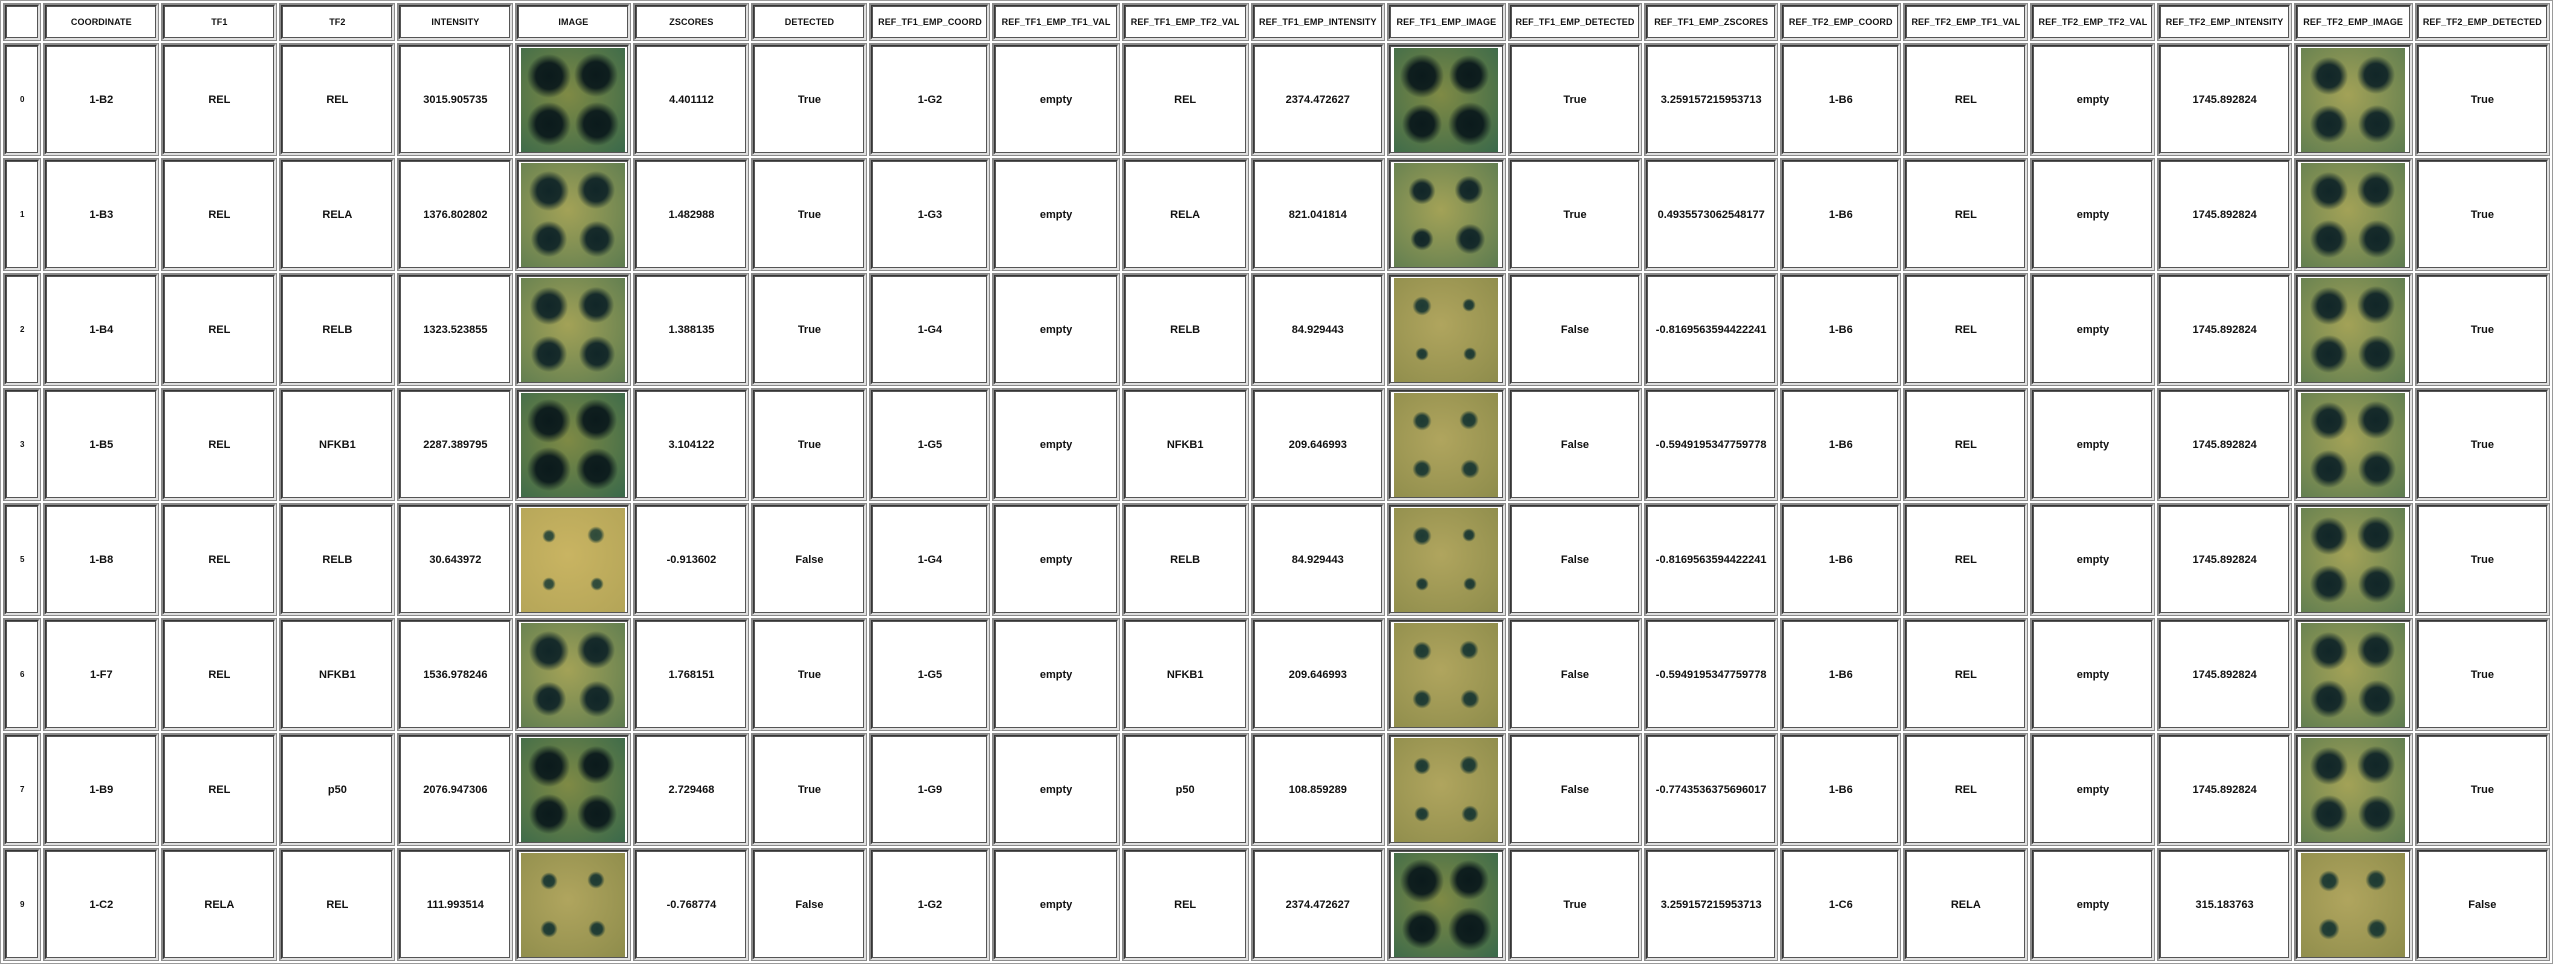 This screenshot has height=964, width=2555. Describe the element at coordinates (1711, 904) in the screenshot. I see `ref-tf1-zscore-cell: 3.259157215953713` at that location.